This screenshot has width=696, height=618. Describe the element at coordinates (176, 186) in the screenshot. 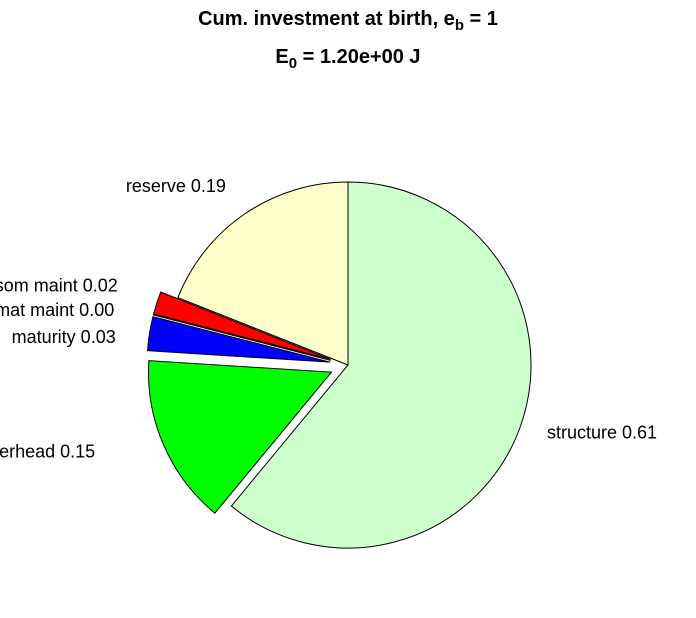

I see `pie-label-reserve: reserve 0.19` at that location.